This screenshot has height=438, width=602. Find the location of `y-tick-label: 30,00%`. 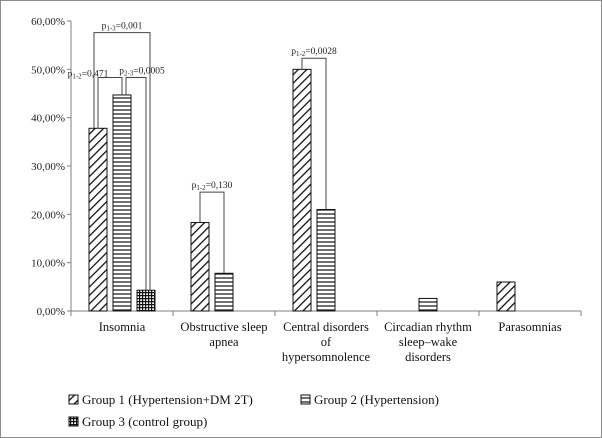

y-tick-label: 30,00% is located at coordinates (48, 167).